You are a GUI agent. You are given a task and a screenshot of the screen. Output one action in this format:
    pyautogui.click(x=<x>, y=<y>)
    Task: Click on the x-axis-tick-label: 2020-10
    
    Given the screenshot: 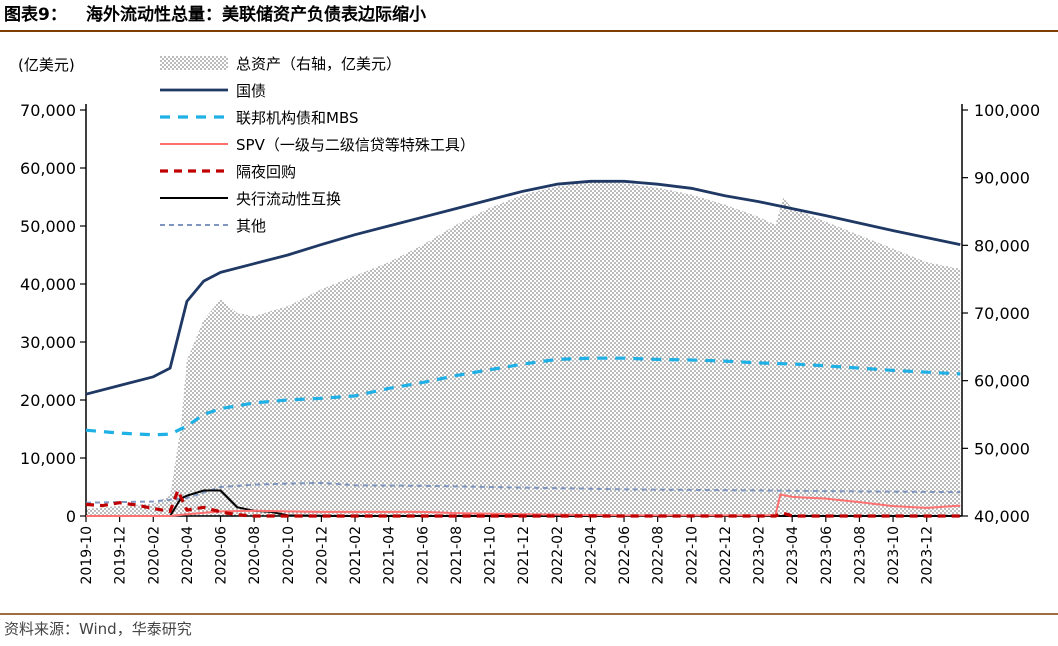 What is the action you would take?
    pyautogui.click(x=289, y=555)
    